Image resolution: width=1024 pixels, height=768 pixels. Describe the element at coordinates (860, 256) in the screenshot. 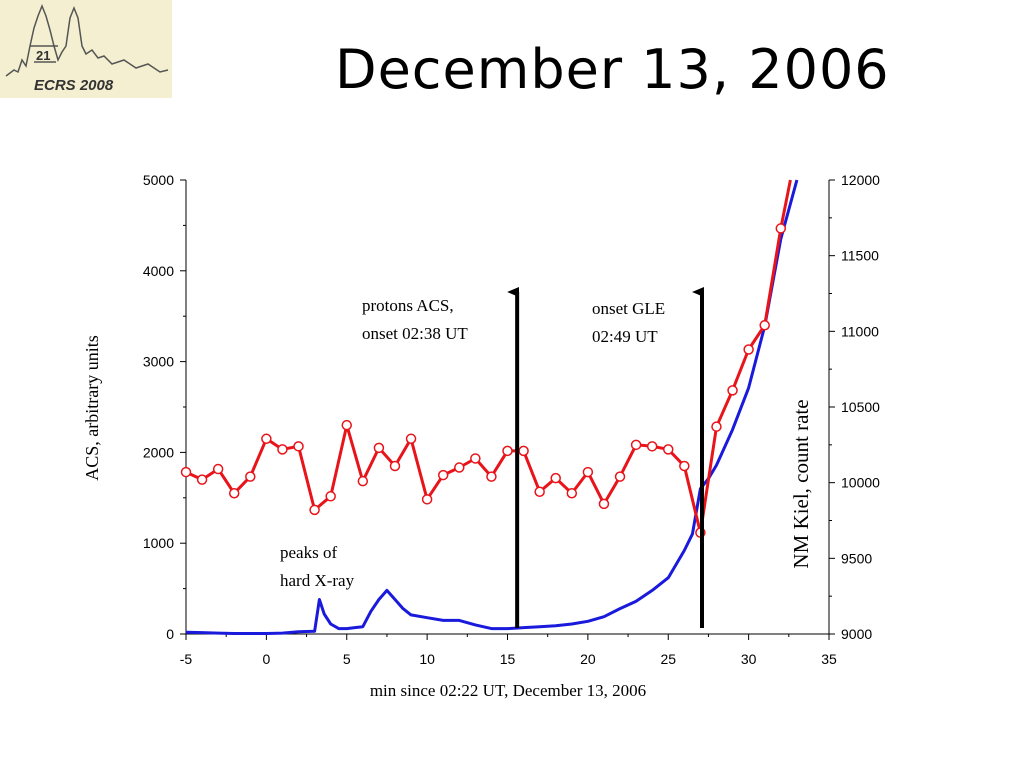

I see `right-tick-label: 11500` at that location.